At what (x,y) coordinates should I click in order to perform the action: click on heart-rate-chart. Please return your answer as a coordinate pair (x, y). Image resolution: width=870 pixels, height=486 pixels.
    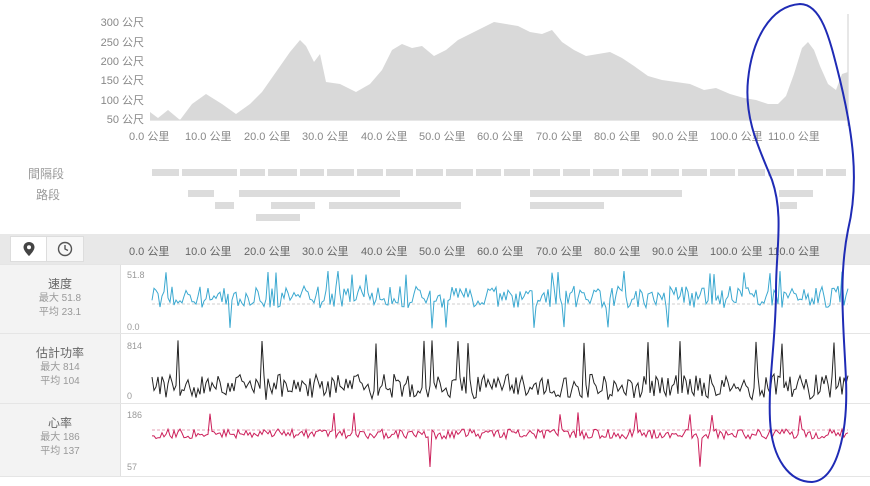
    Looking at the image, I should click on (435, 440).